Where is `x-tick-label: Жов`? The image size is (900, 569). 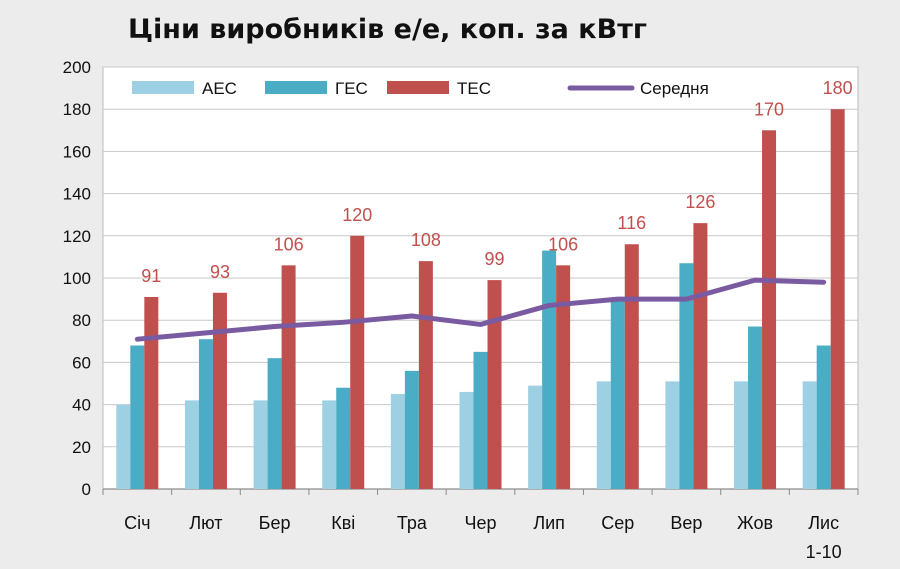 x-tick-label: Жов is located at coordinates (755, 523).